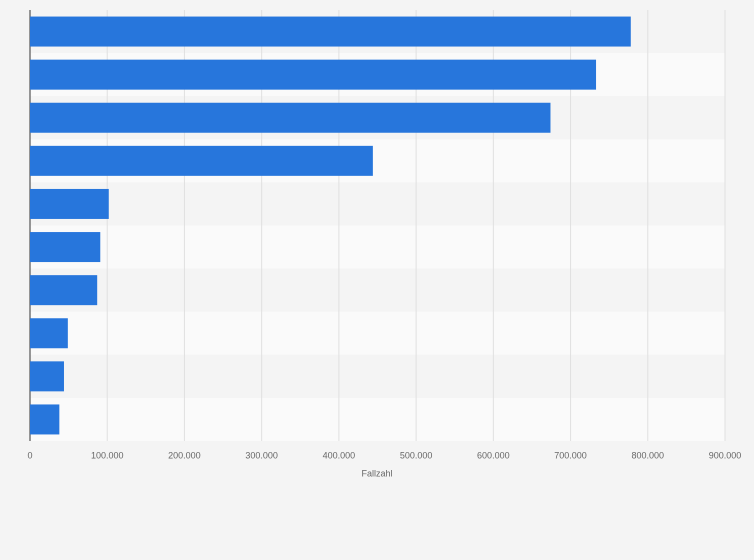  I want to click on x-tick-label: 900.000, so click(725, 455).